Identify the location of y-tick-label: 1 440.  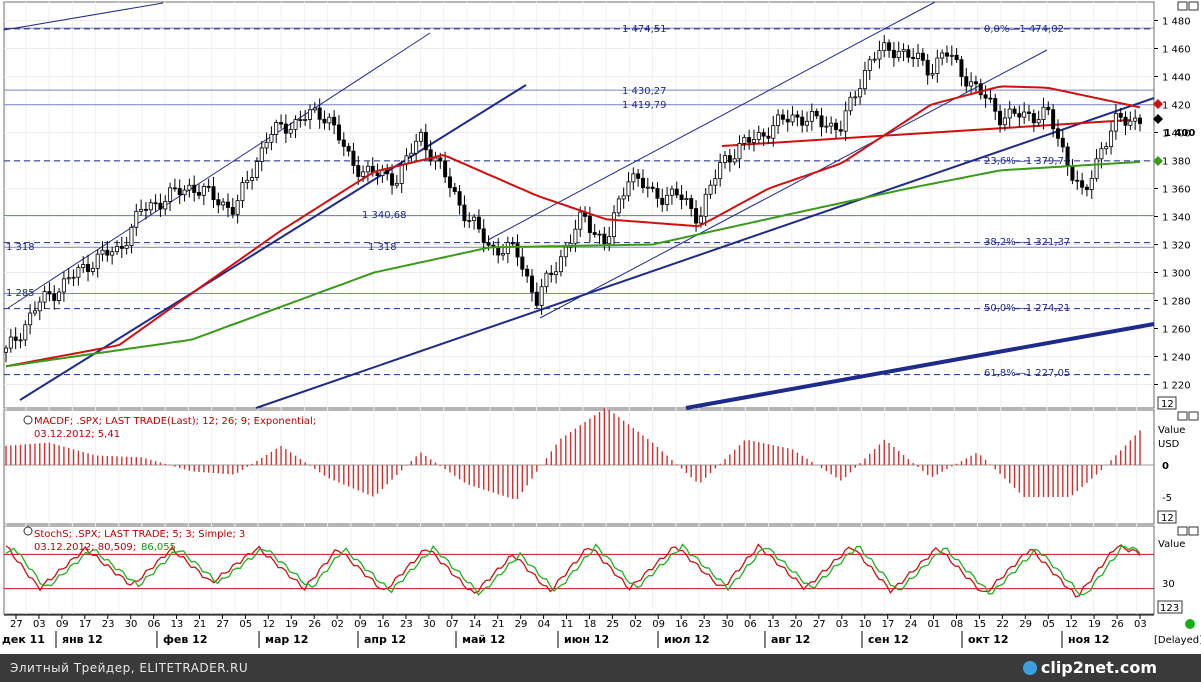
(1176, 78).